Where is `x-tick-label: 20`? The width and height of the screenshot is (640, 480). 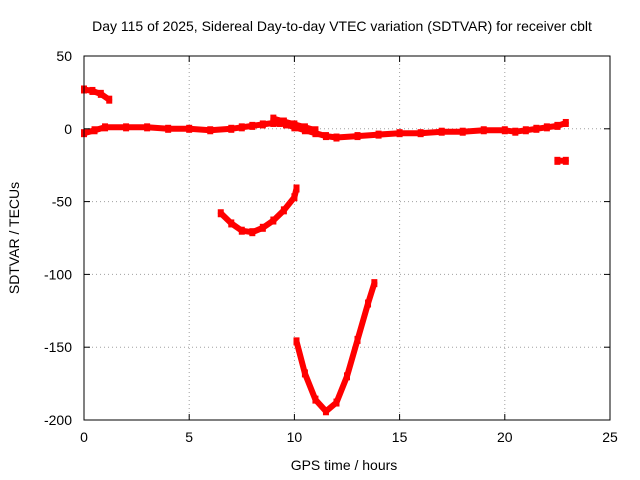
x-tick-label: 20 is located at coordinates (505, 437).